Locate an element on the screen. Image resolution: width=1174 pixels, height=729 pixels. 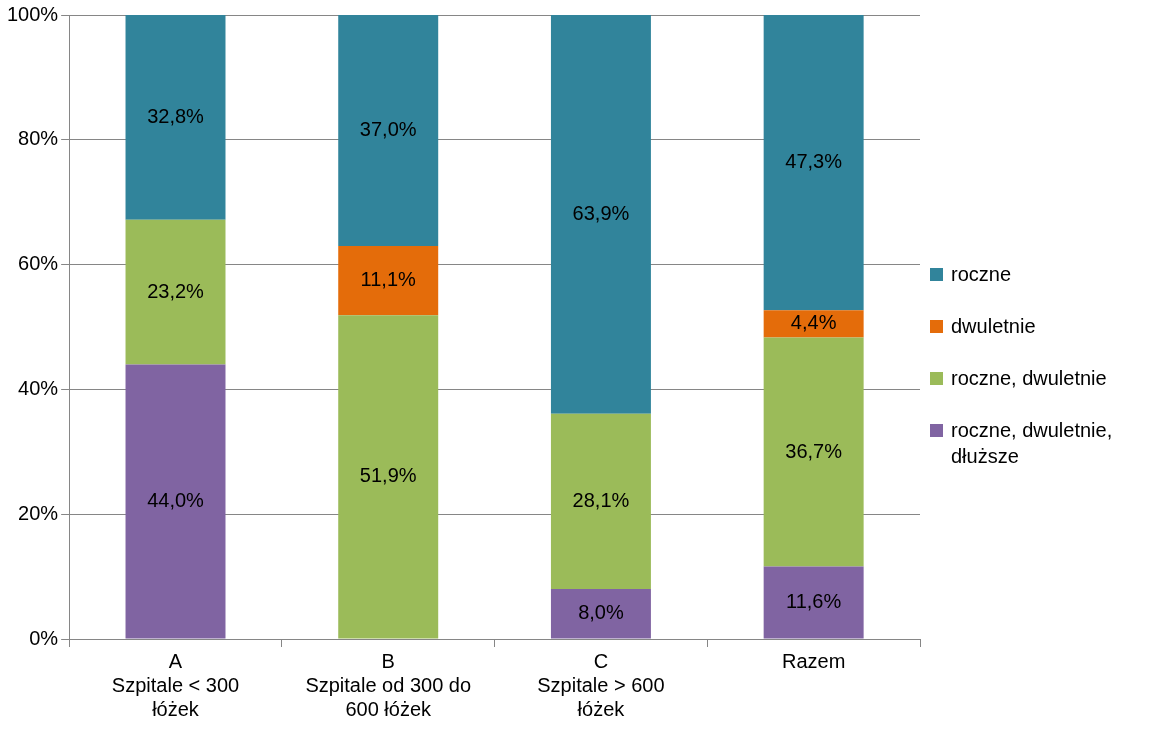
y-tick-label: 100% is located at coordinates (33, 13).